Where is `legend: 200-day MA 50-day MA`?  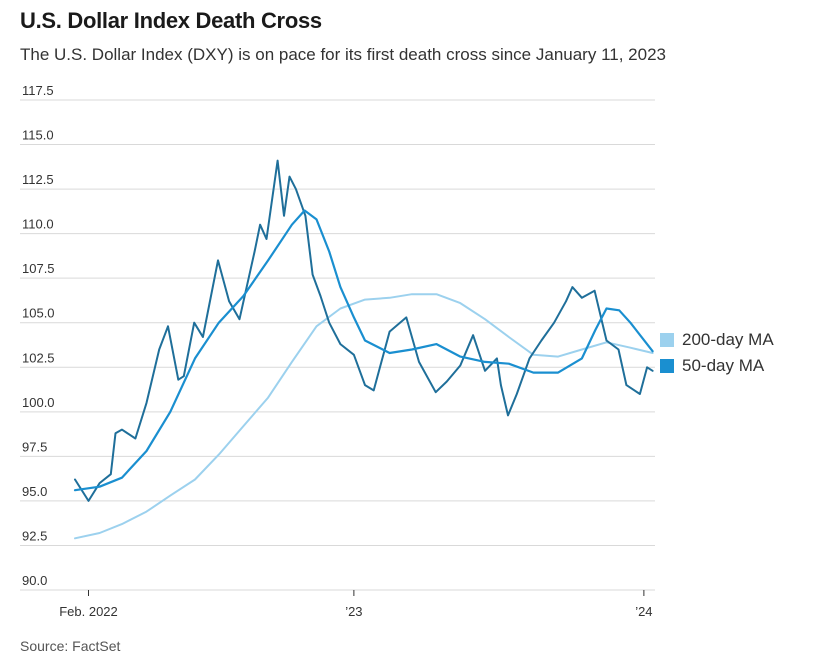 legend: 200-day MA 50-day MA is located at coordinates (717, 356).